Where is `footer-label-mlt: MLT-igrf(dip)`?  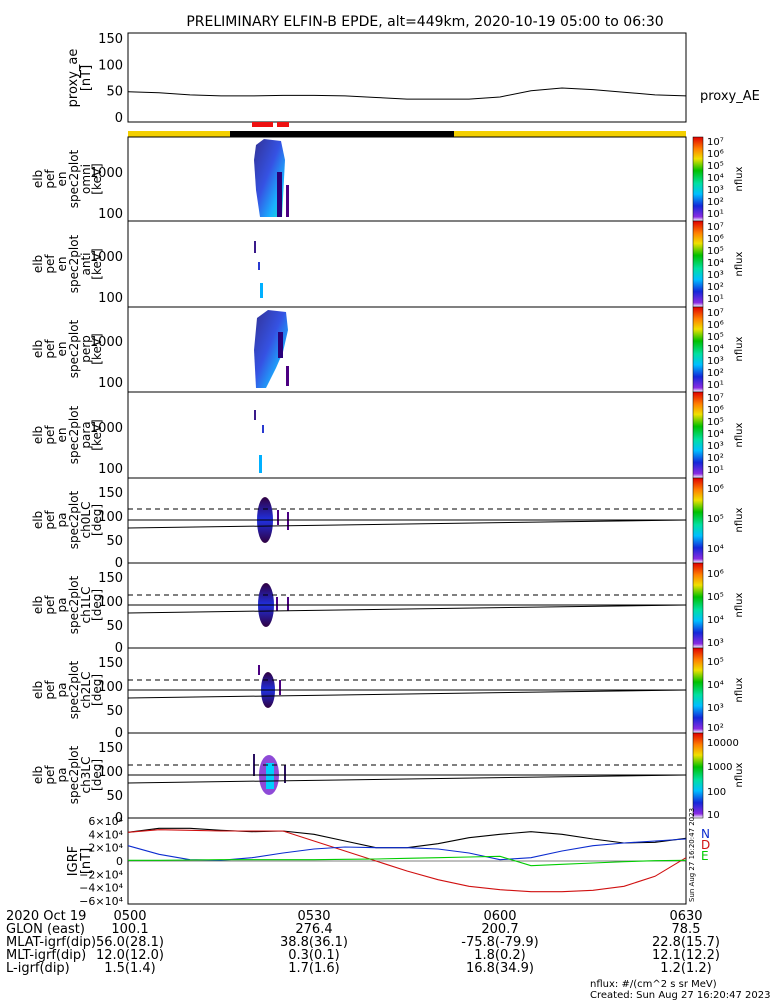 footer-label-mlt: MLT-igrf(dip) is located at coordinates (46, 955).